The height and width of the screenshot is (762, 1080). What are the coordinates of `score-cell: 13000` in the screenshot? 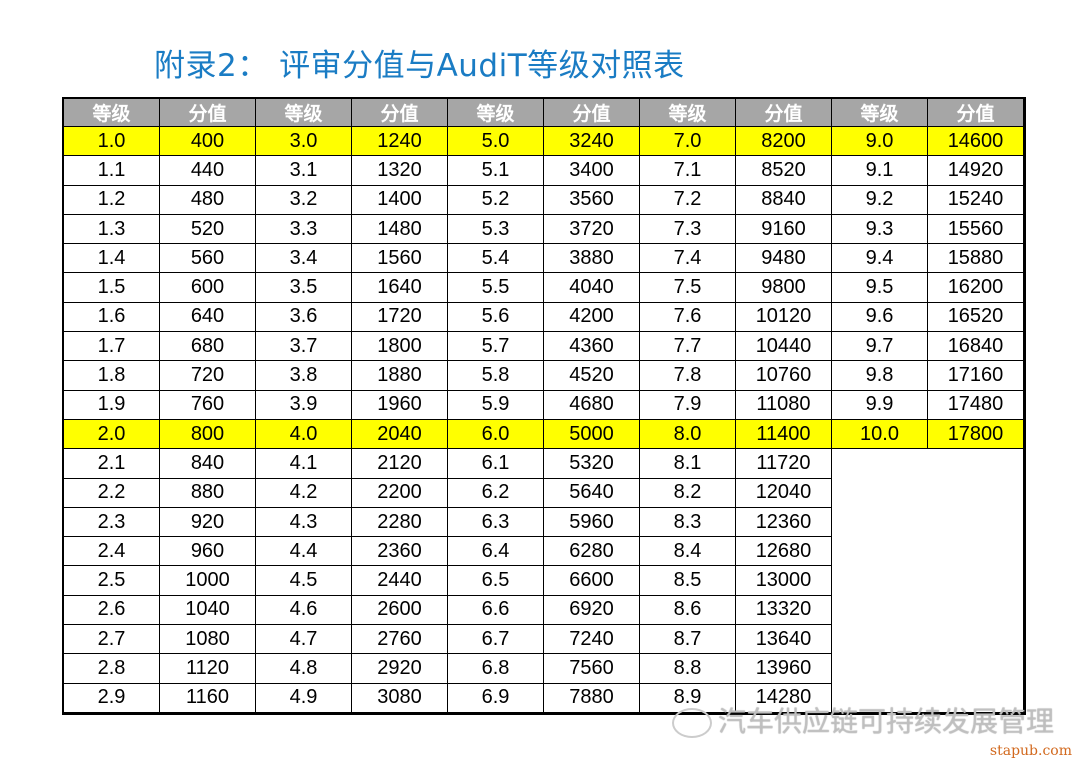 It's located at (783, 580).